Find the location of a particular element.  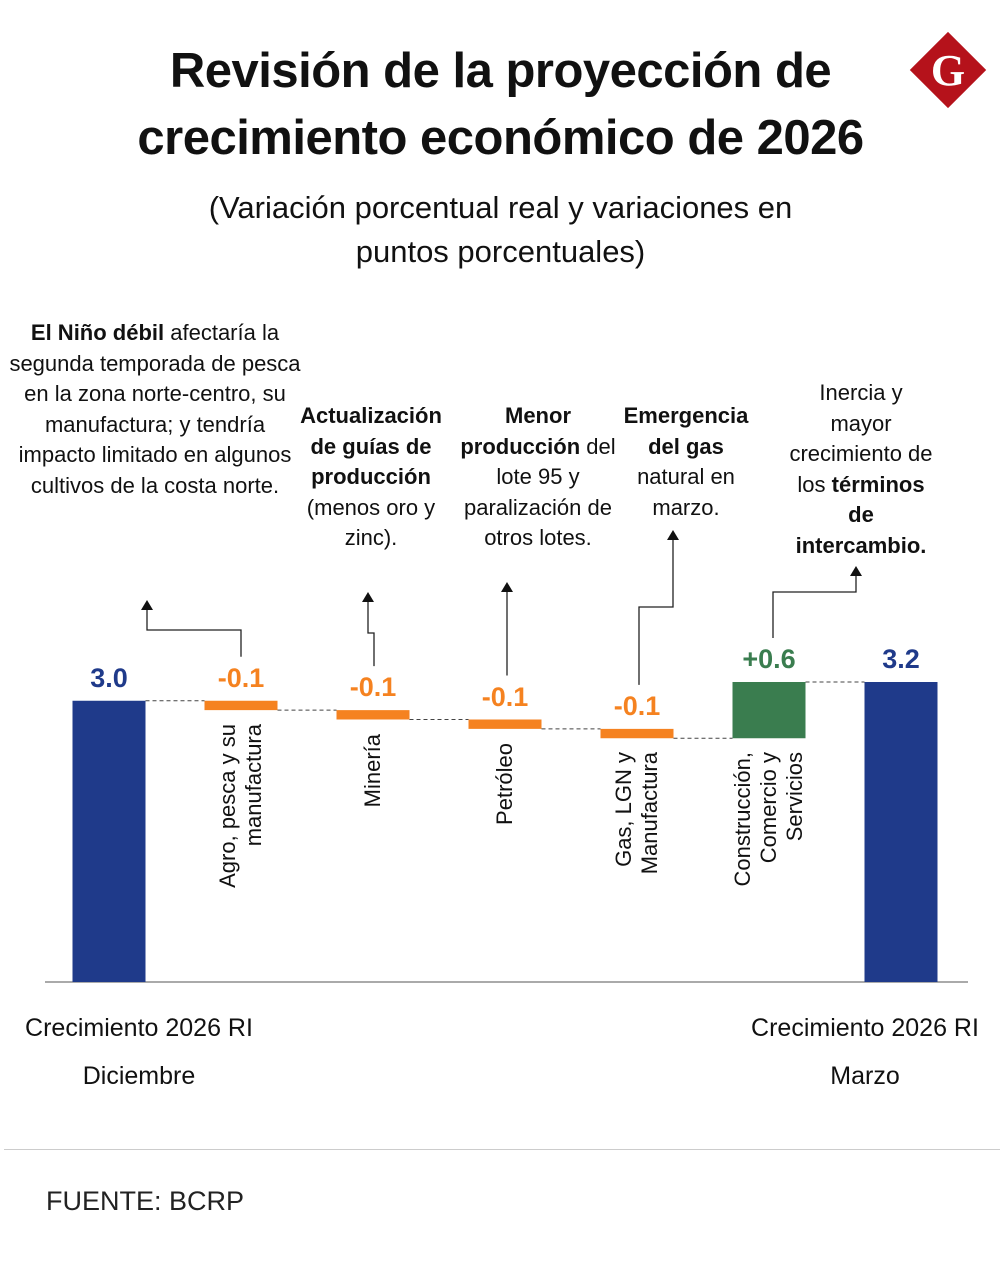

annotation-text: Actualización de guías de producción is located at coordinates (371, 446).